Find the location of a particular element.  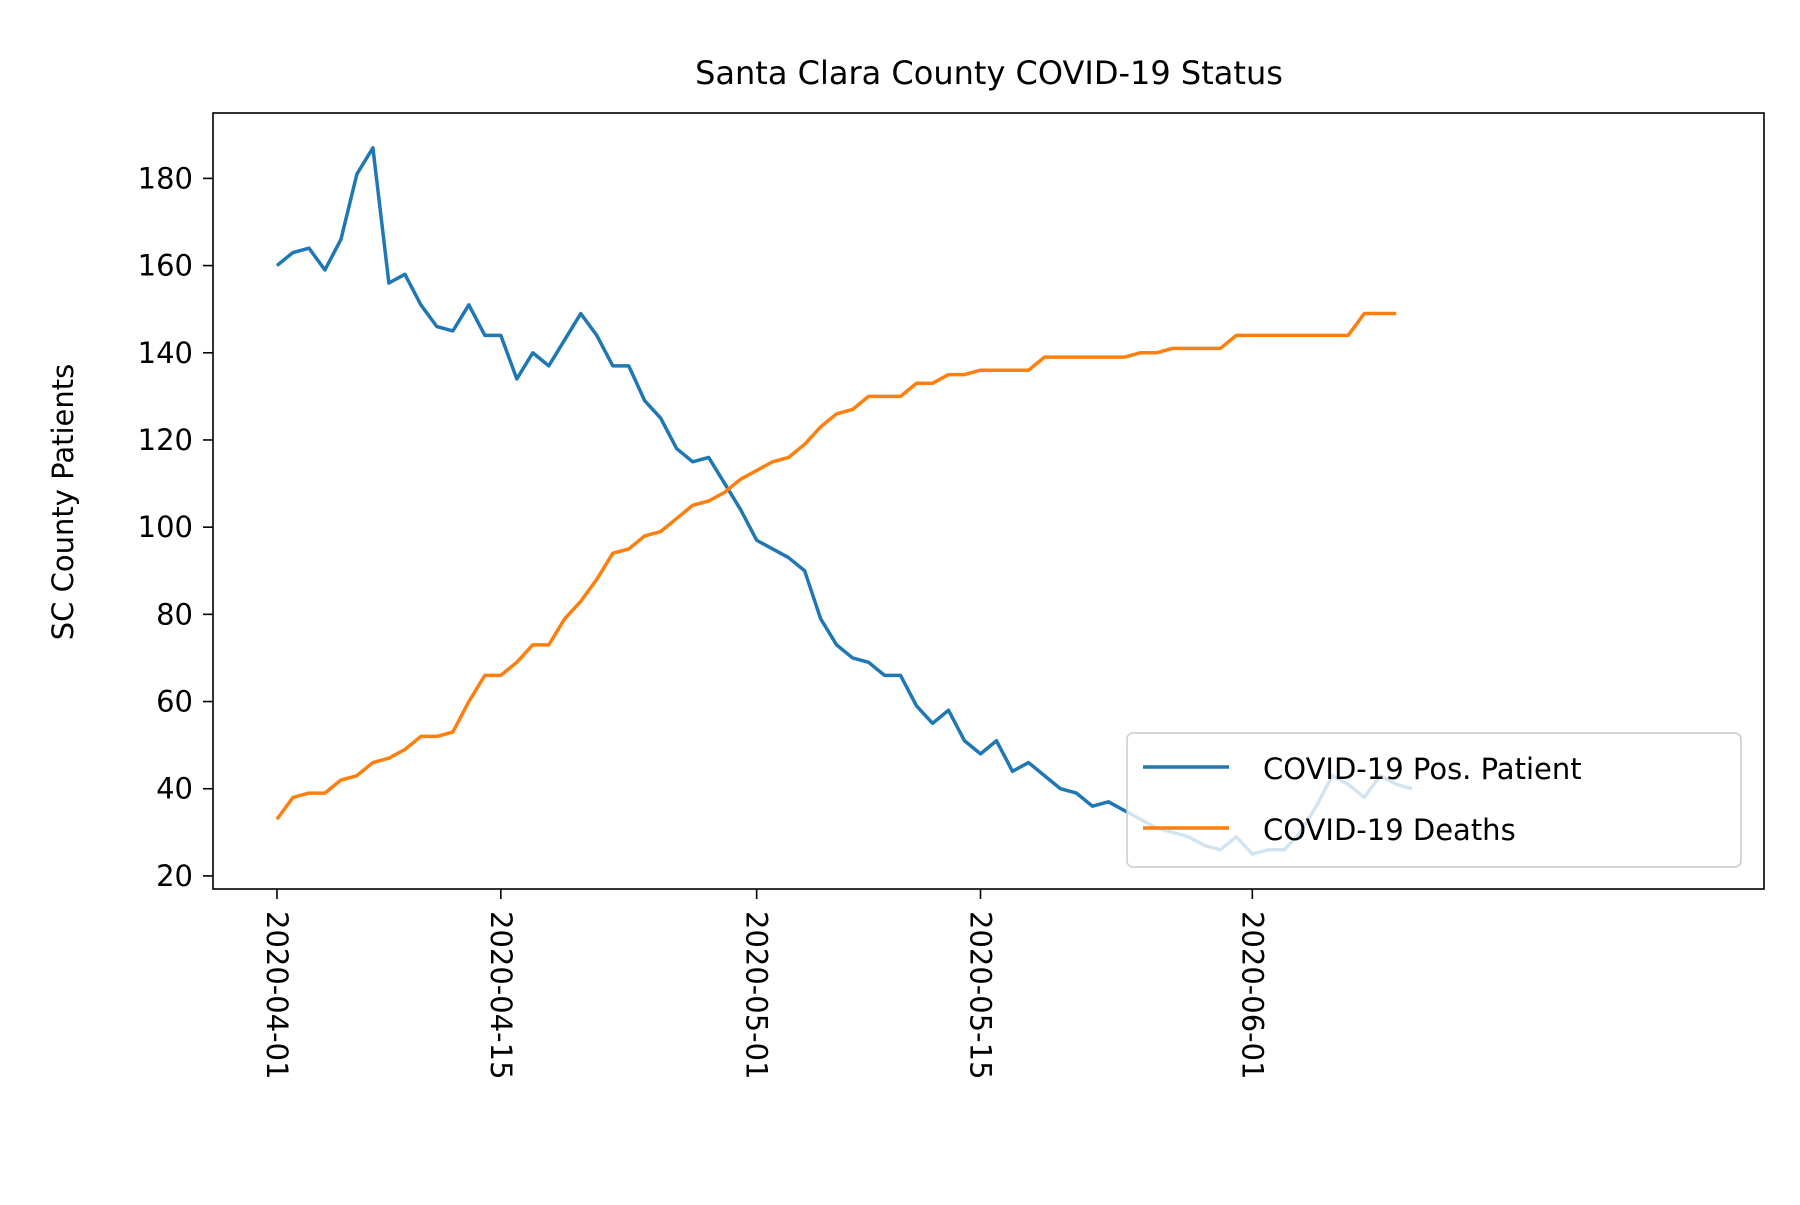

legend-box is located at coordinates (1434, 800).